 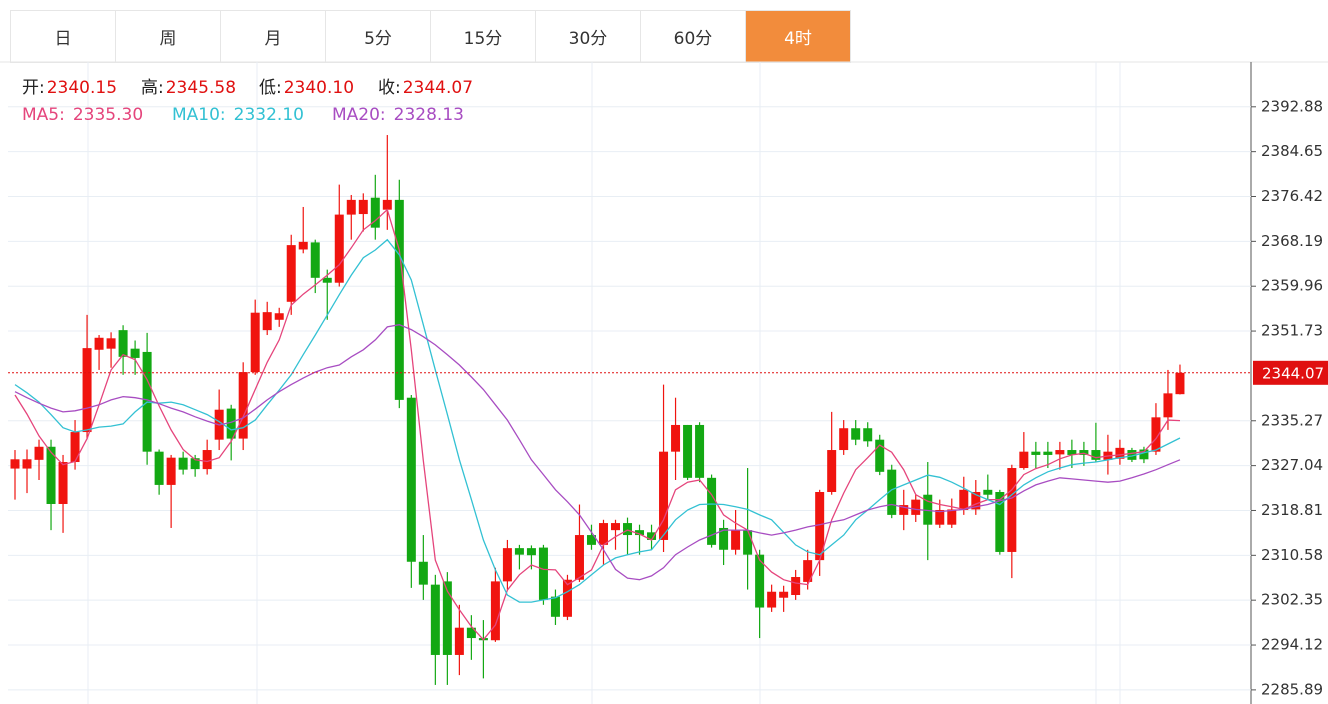 What do you see at coordinates (1292, 151) in the screenshot?
I see `y-tick-label: 2384.65` at bounding box center [1292, 151].